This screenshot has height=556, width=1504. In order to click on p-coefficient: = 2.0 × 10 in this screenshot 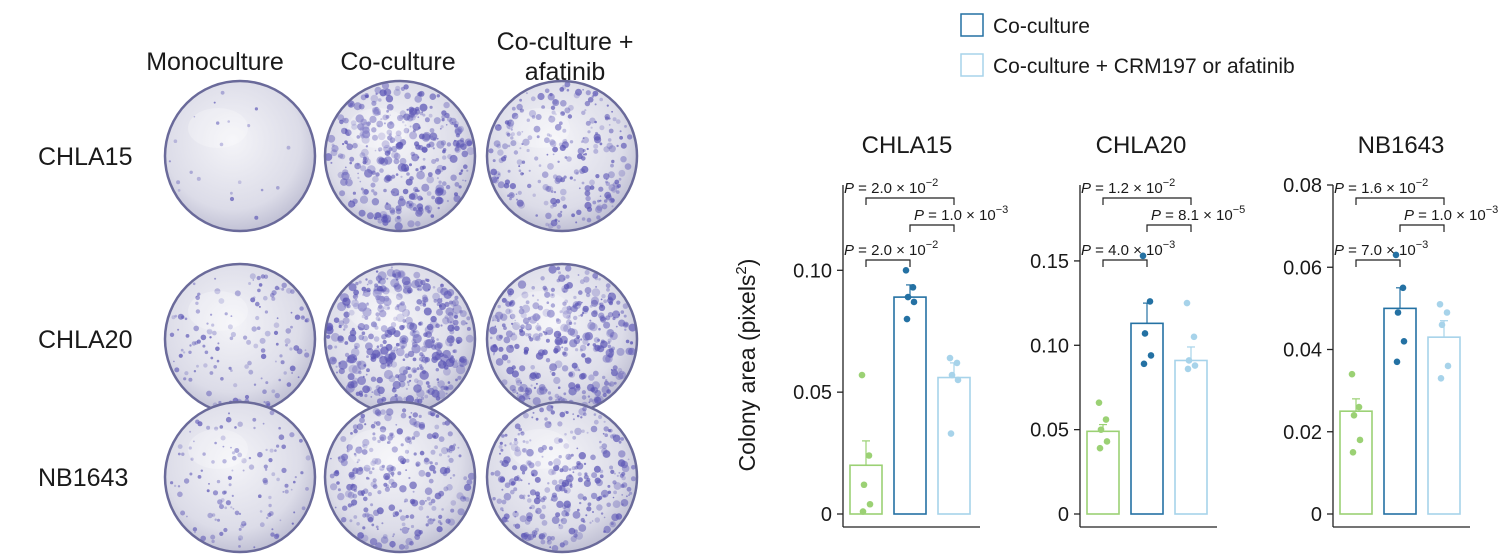, I will do `click(890, 188)`.